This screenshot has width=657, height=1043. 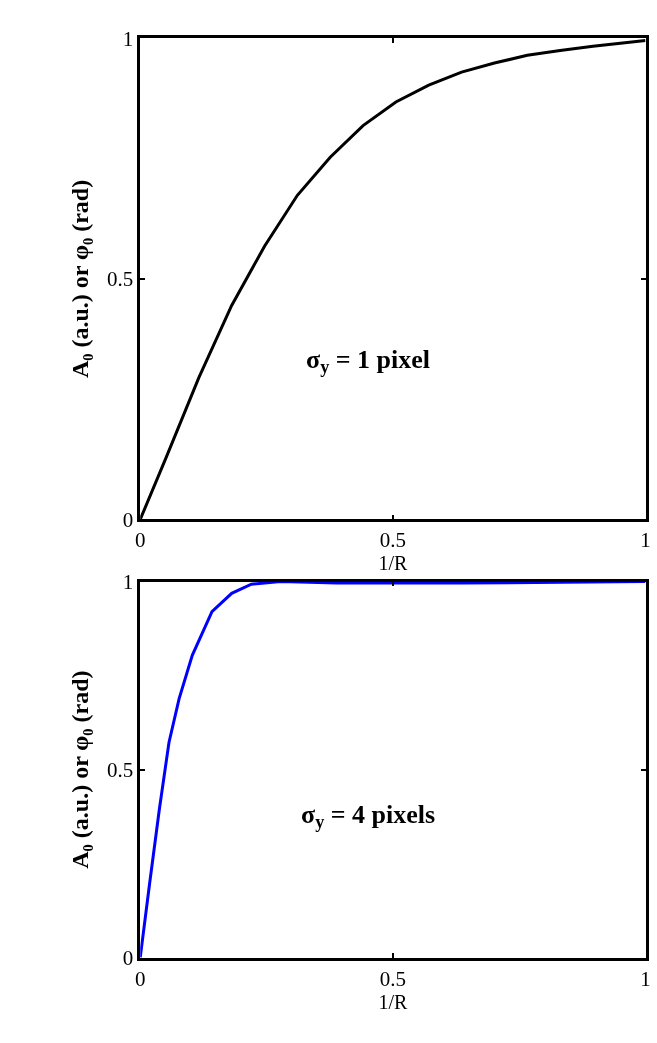 I want to click on annotation: σ$_{y}$ = 4 pixels, so click(x=368, y=816).